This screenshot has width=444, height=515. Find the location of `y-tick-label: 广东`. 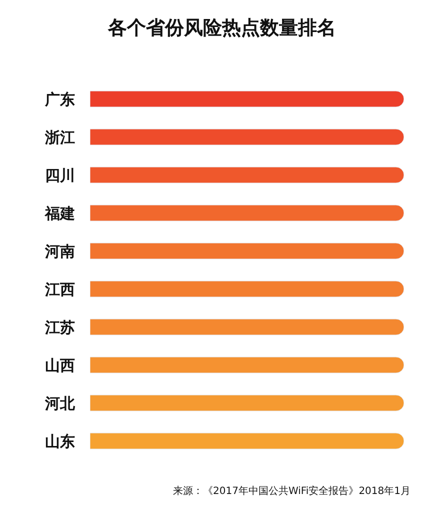

y-tick-label: 广东 is located at coordinates (59, 99).